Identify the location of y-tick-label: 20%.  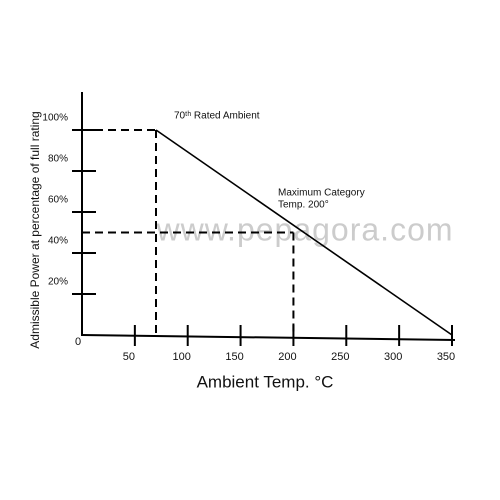
(58, 282).